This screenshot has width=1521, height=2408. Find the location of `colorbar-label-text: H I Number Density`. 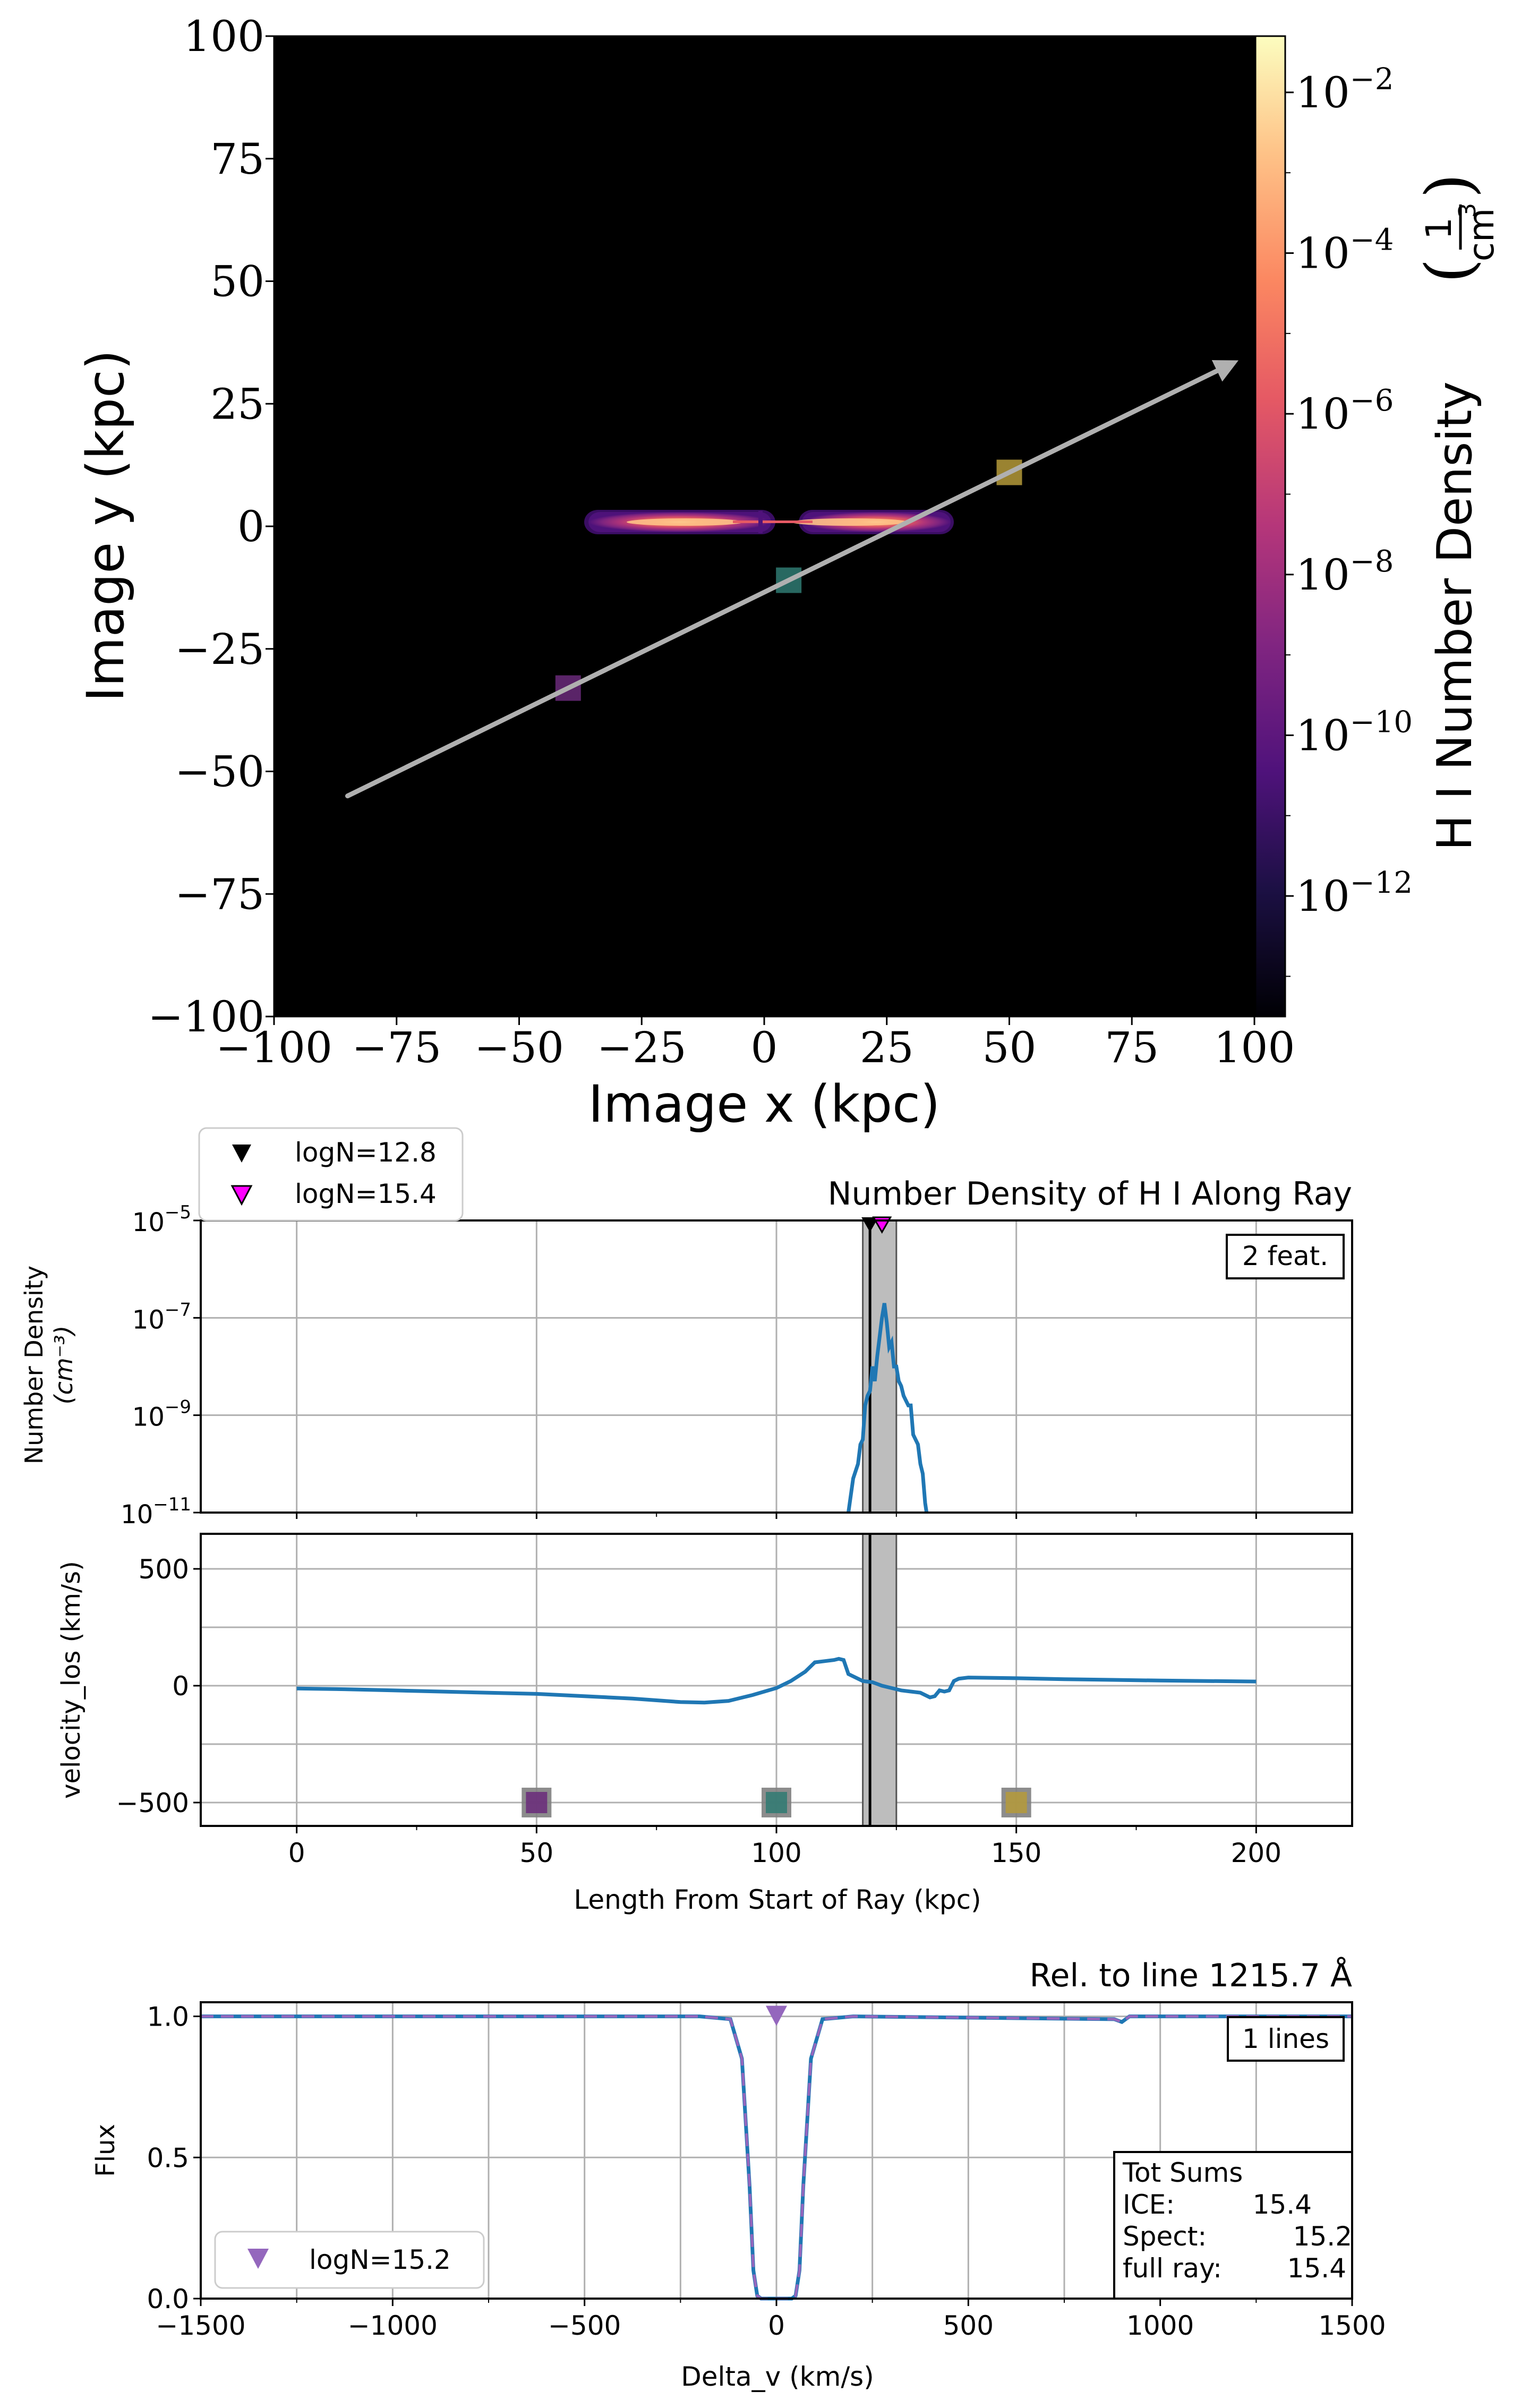

colorbar-label-text: H I Number Density is located at coordinates (1455, 616).